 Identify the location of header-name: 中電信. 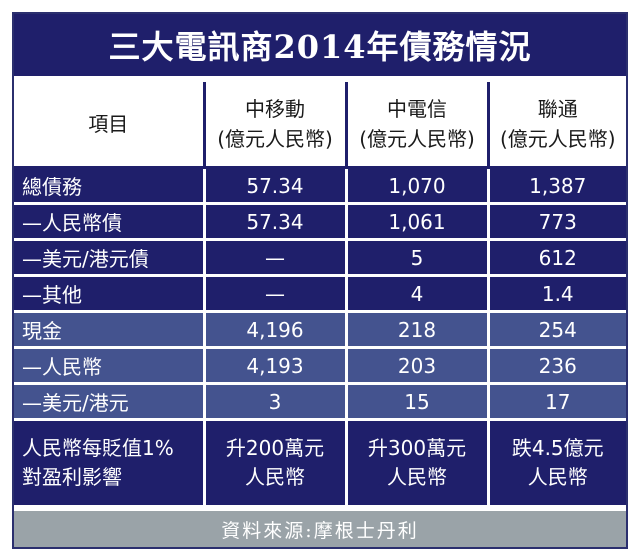
(417, 109).